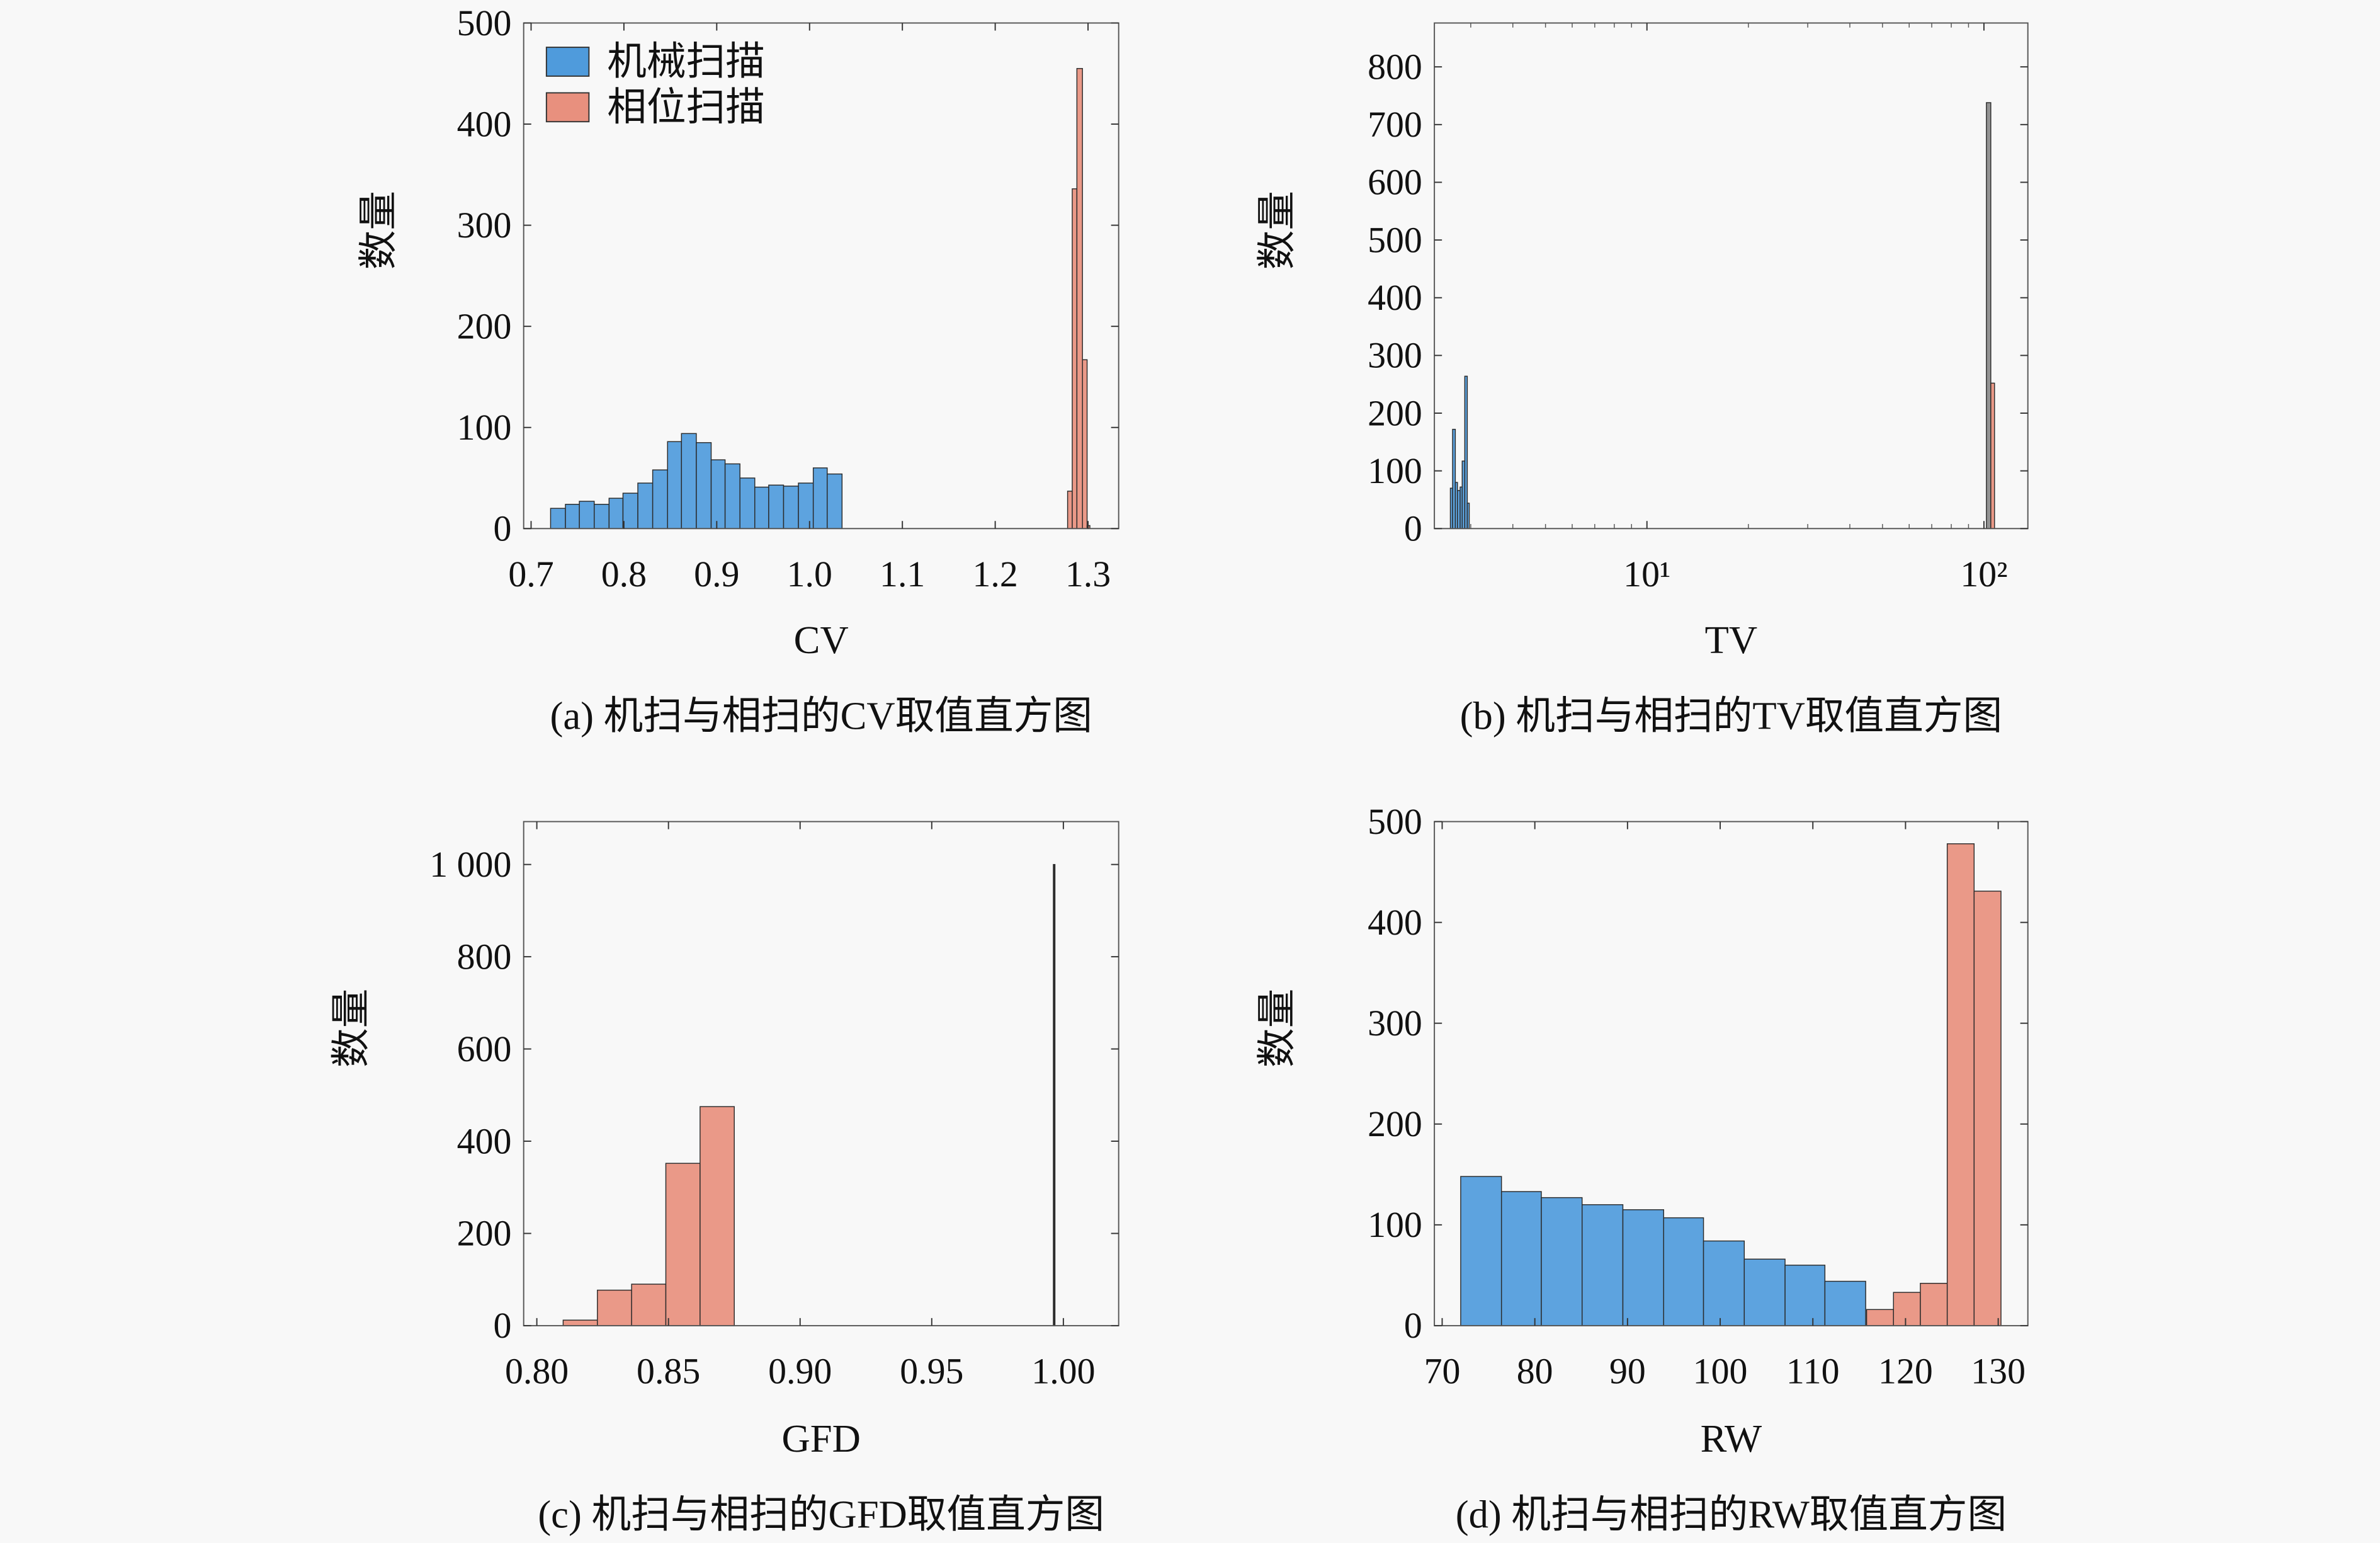 The height and width of the screenshot is (1543, 2380). Describe the element at coordinates (902, 574) in the screenshot. I see `x-tick-label: 1.1` at that location.